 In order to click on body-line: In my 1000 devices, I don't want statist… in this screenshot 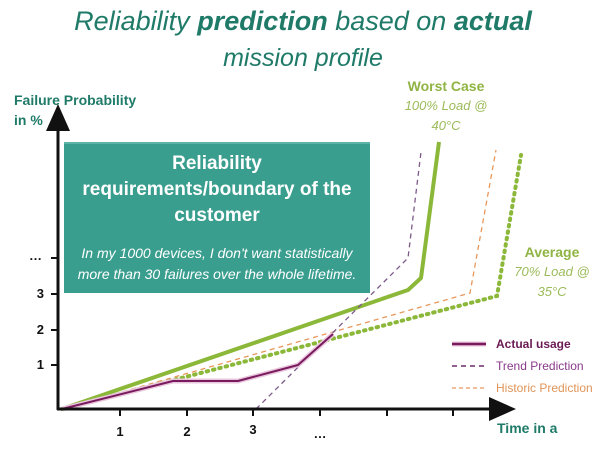, I will do `click(217, 253)`.